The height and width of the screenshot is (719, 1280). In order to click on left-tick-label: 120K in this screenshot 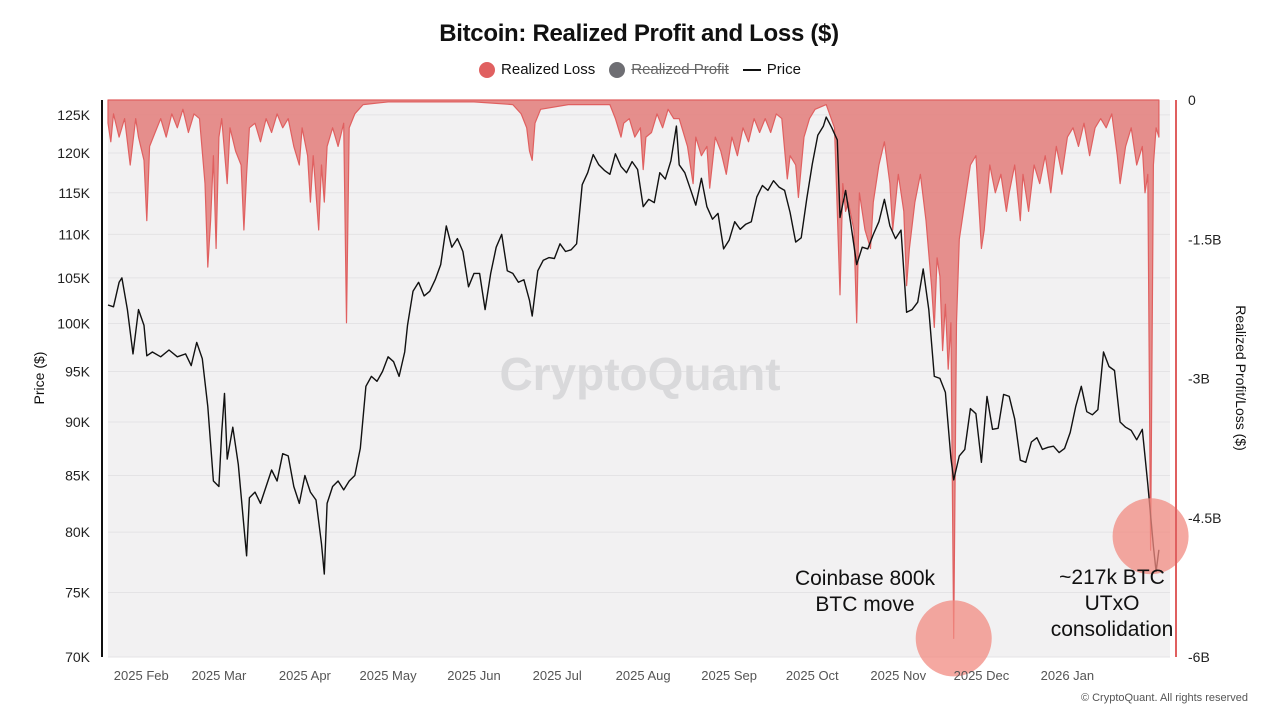, I will do `click(73, 153)`.